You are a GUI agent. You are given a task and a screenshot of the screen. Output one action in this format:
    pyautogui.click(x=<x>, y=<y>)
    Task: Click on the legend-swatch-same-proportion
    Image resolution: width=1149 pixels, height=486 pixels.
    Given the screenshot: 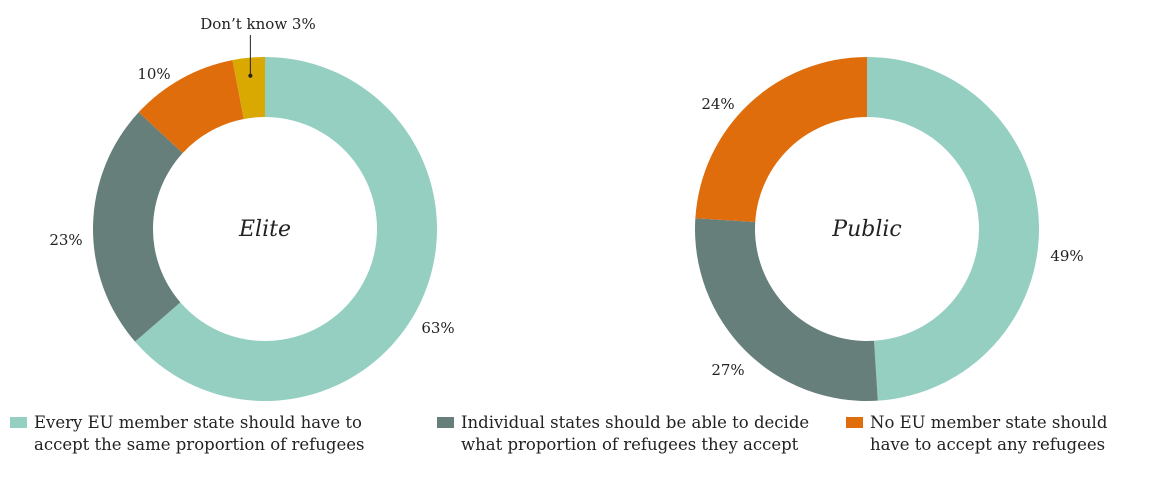 What is the action you would take?
    pyautogui.click(x=18, y=422)
    